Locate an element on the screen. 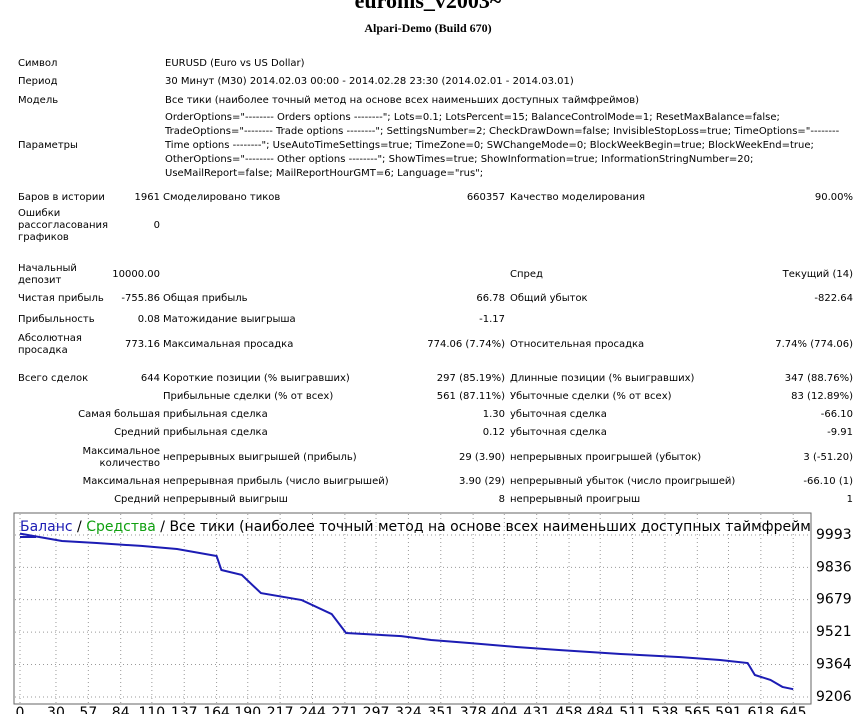 This screenshot has width=856, height=714. stat-label: Прибыльность is located at coordinates (56, 319).